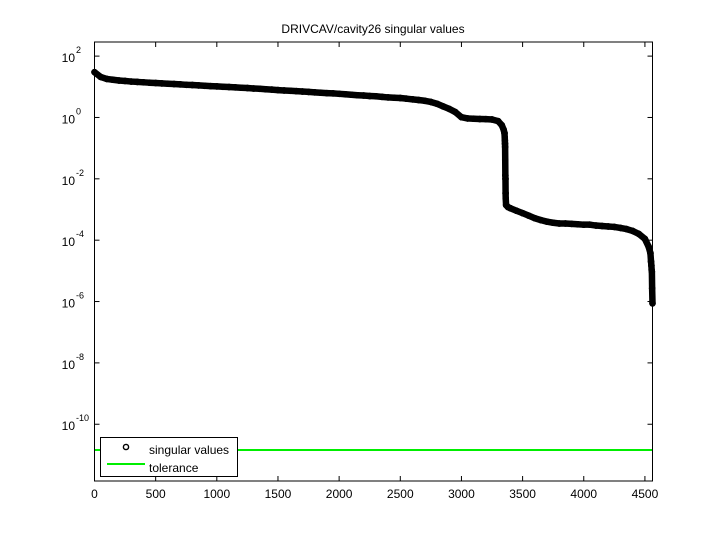 Image resolution: width=720 pixels, height=545 pixels. I want to click on x-tick-label: 3000, so click(461, 494).